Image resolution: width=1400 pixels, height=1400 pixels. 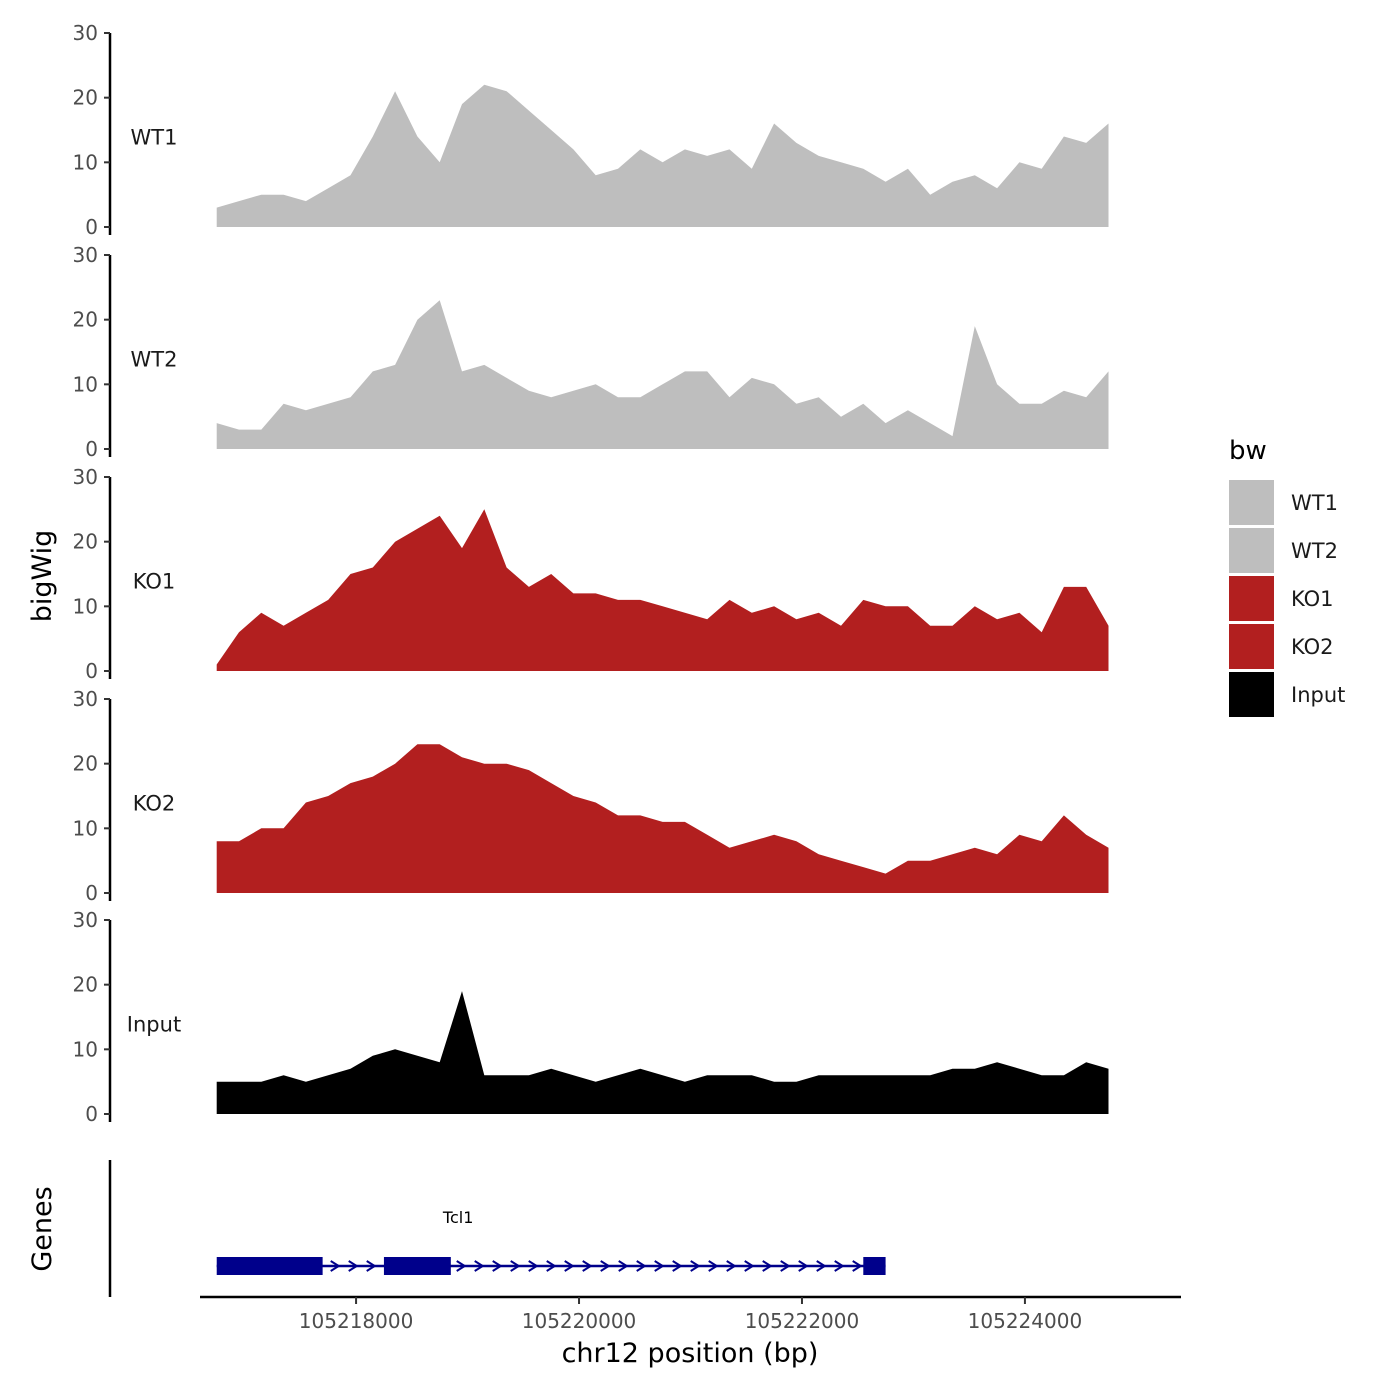 What do you see at coordinates (1251, 598) in the screenshot?
I see `legend-swatch-ko1` at bounding box center [1251, 598].